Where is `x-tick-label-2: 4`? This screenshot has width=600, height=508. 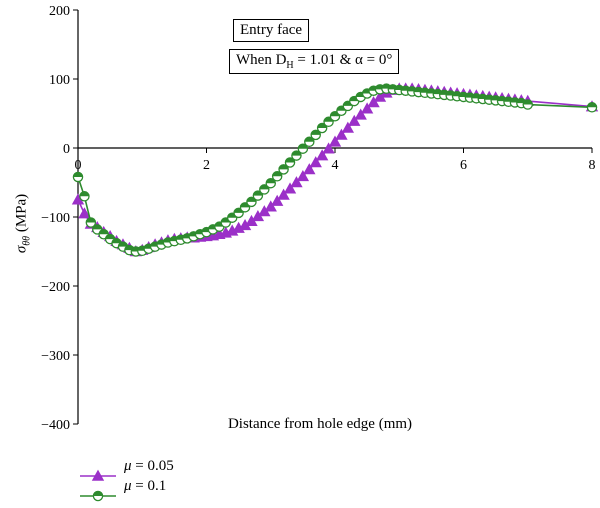 x-tick-label-2: 4 is located at coordinates (335, 165).